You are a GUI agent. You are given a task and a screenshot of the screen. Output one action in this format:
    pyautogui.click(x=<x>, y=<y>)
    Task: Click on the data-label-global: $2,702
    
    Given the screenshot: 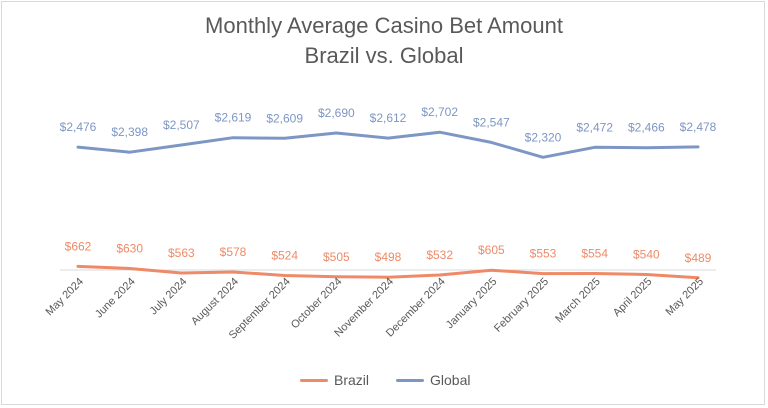 What is the action you would take?
    pyautogui.click(x=439, y=112)
    